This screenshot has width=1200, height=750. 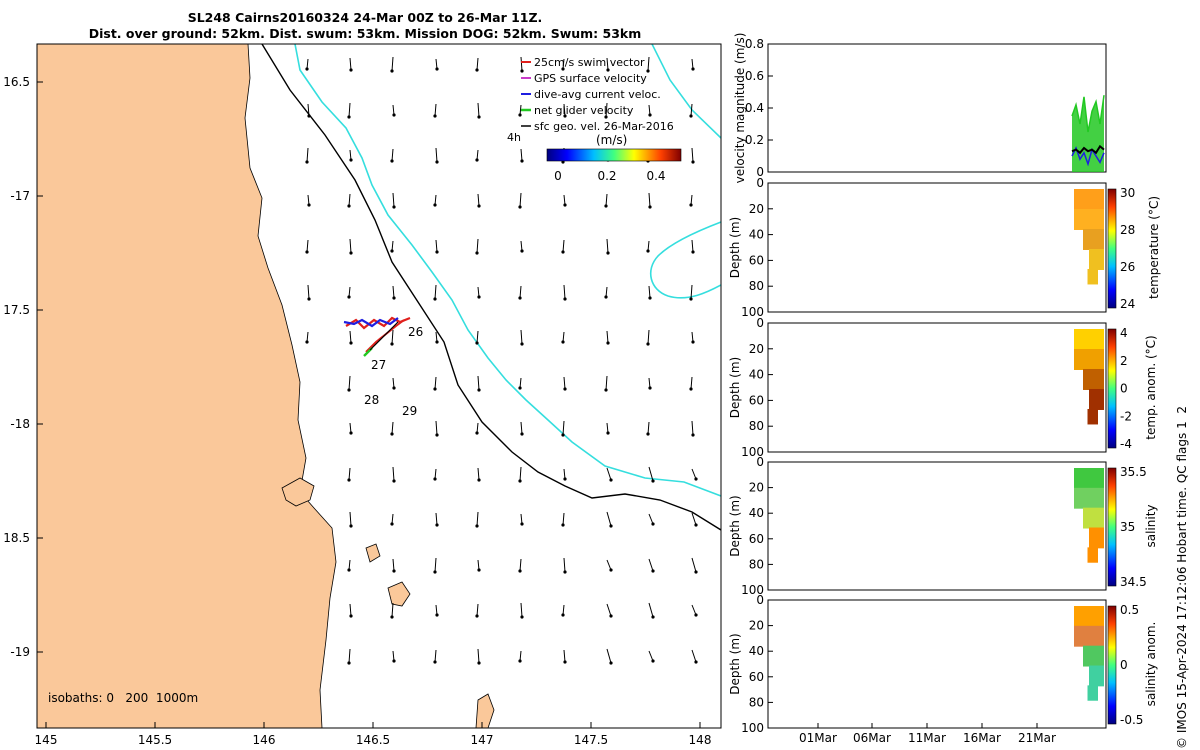 What do you see at coordinates (409, 411) in the screenshot?
I see `day-label-29: 29` at bounding box center [409, 411].